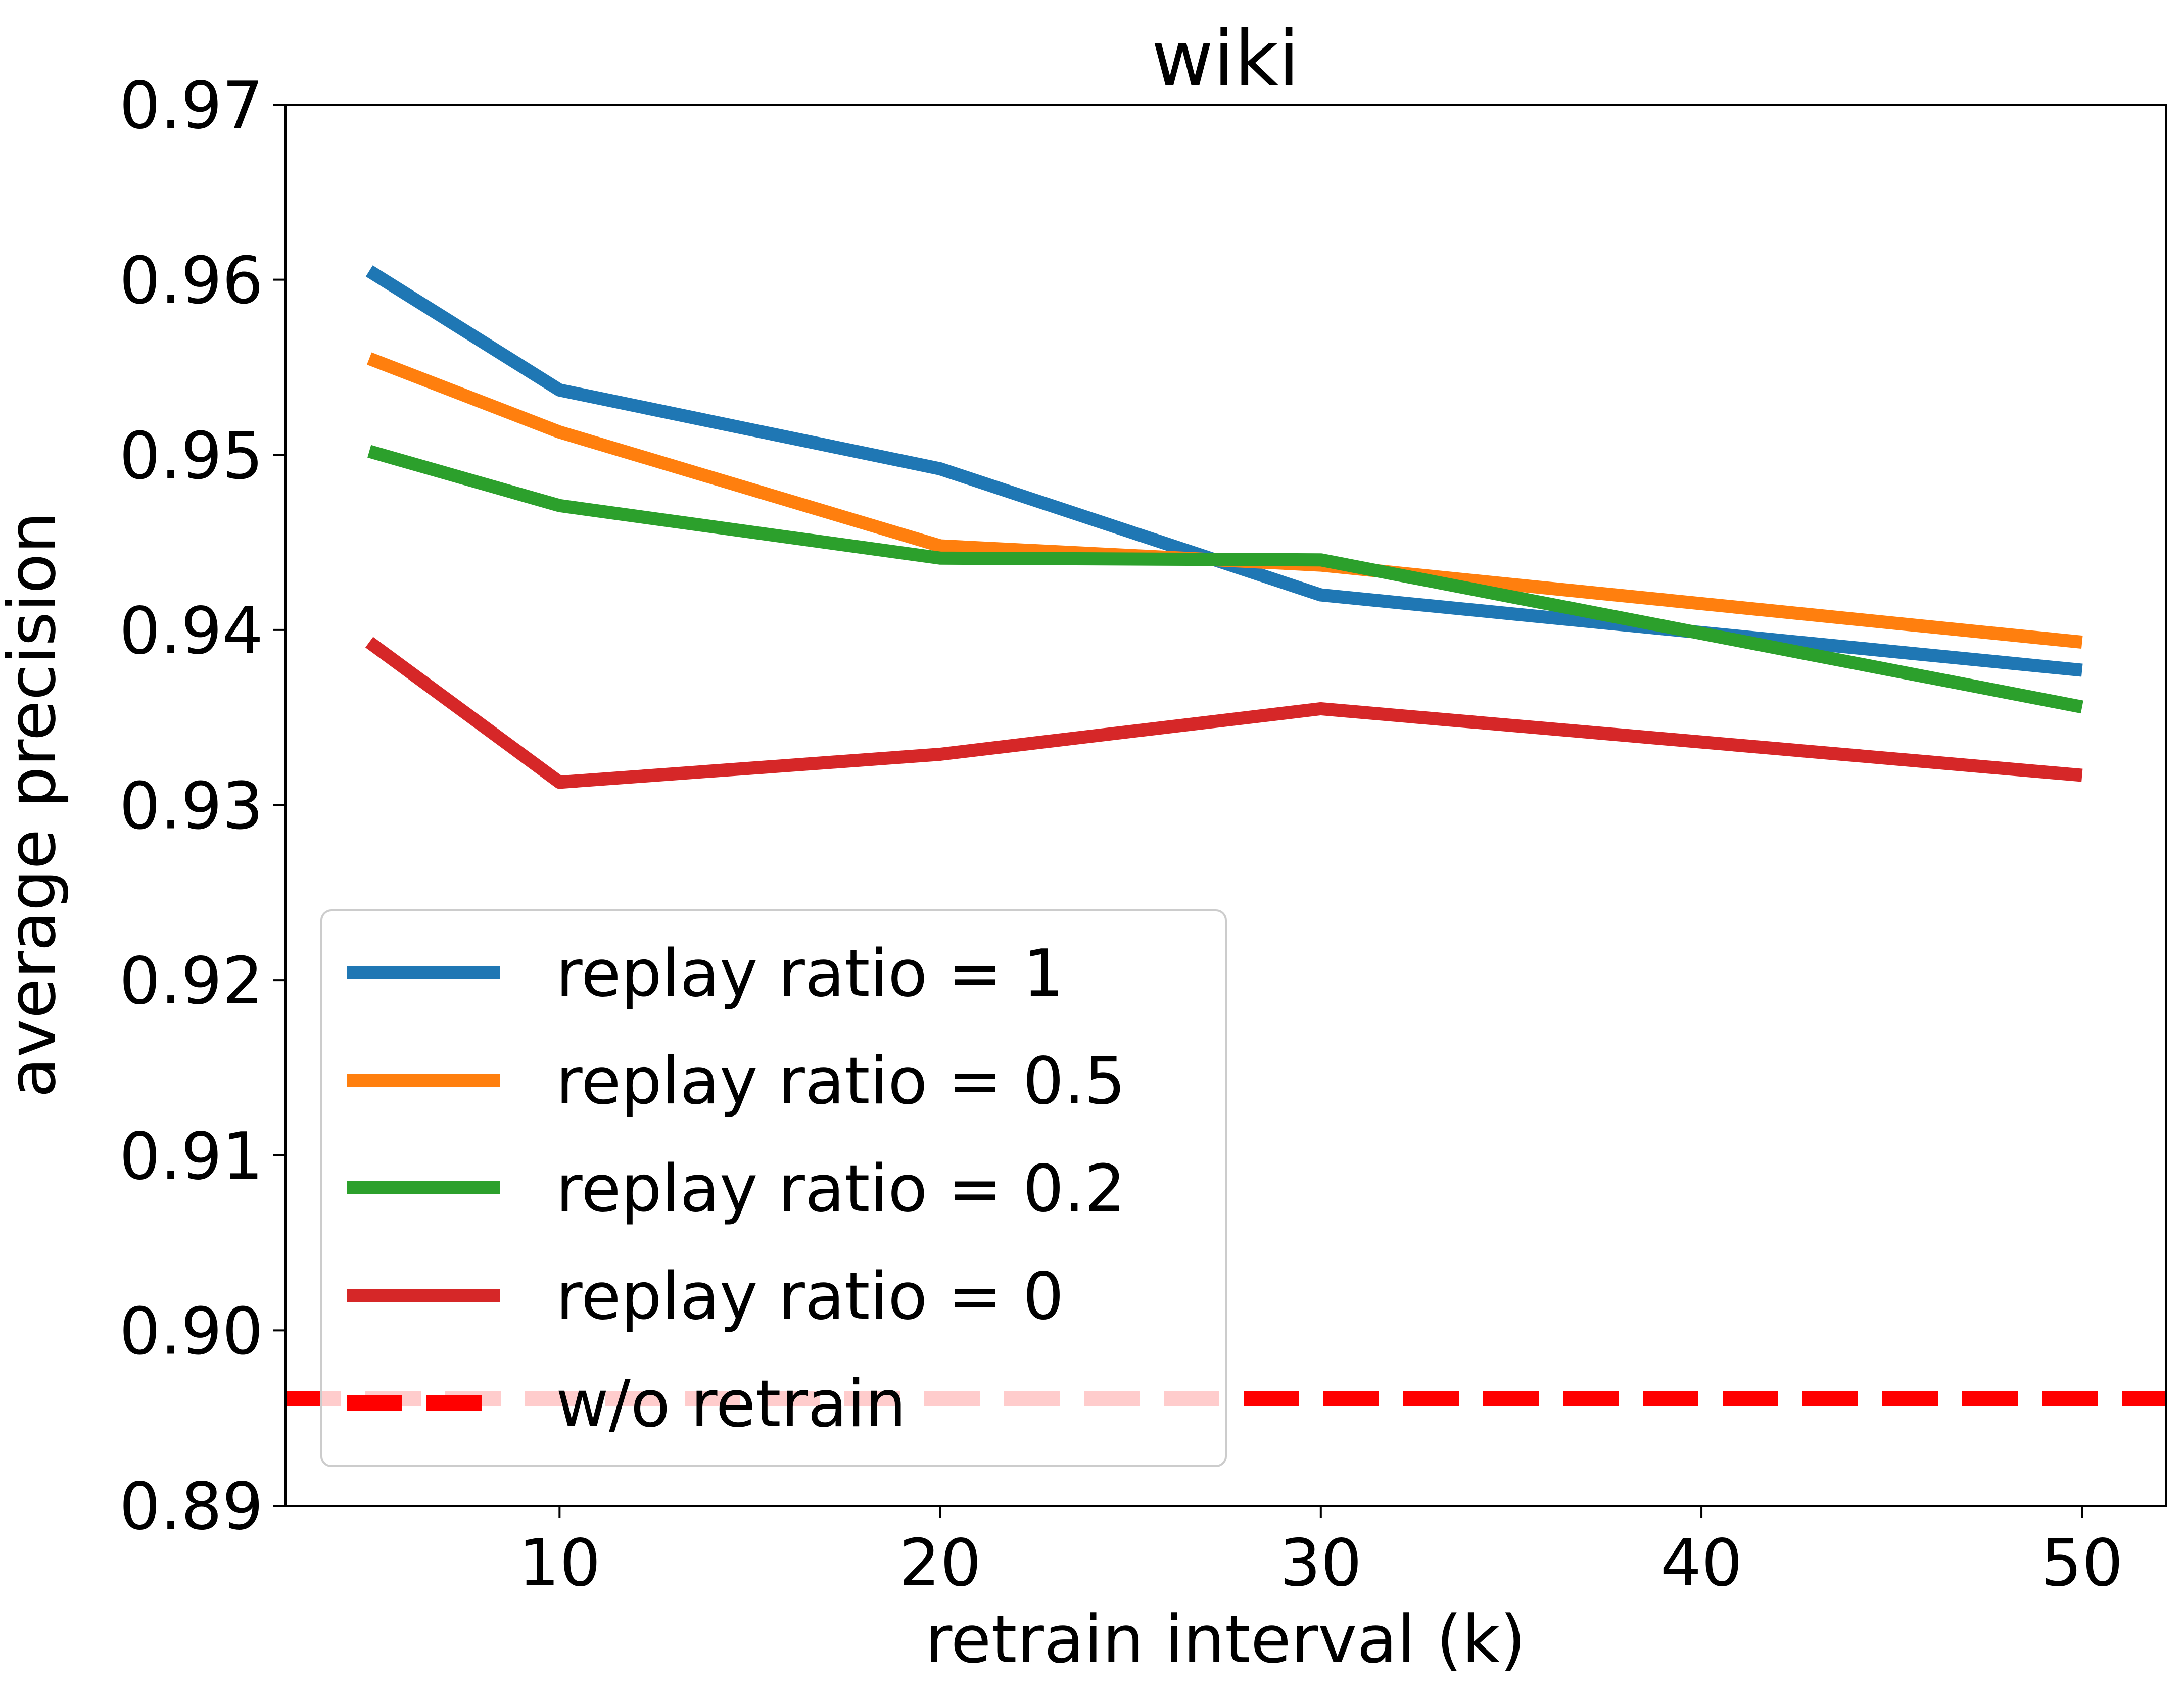 This screenshot has width=2184, height=1698. What do you see at coordinates (1321, 1564) in the screenshot?
I see `x-tick-label: 30` at bounding box center [1321, 1564].